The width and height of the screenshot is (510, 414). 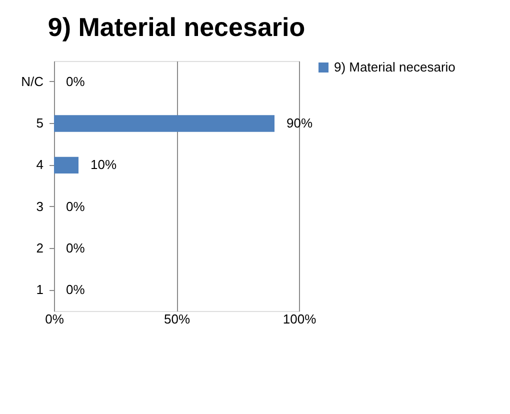 What do you see at coordinates (103, 164) in the screenshot?
I see `data-label: 10%` at bounding box center [103, 164].